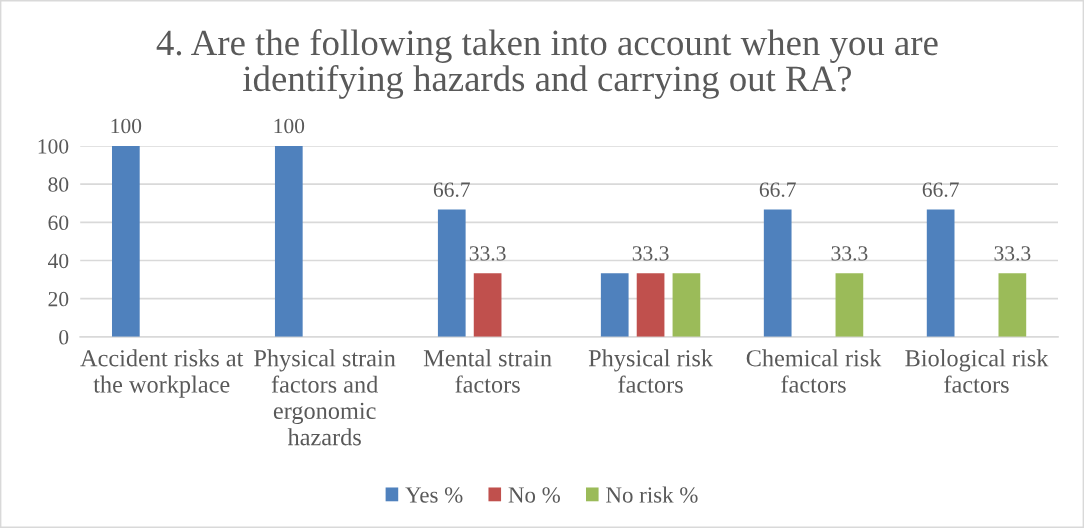 The width and height of the screenshot is (1084, 528). What do you see at coordinates (814, 371) in the screenshot?
I see `x-tick-label: Chemical risk factors` at bounding box center [814, 371].